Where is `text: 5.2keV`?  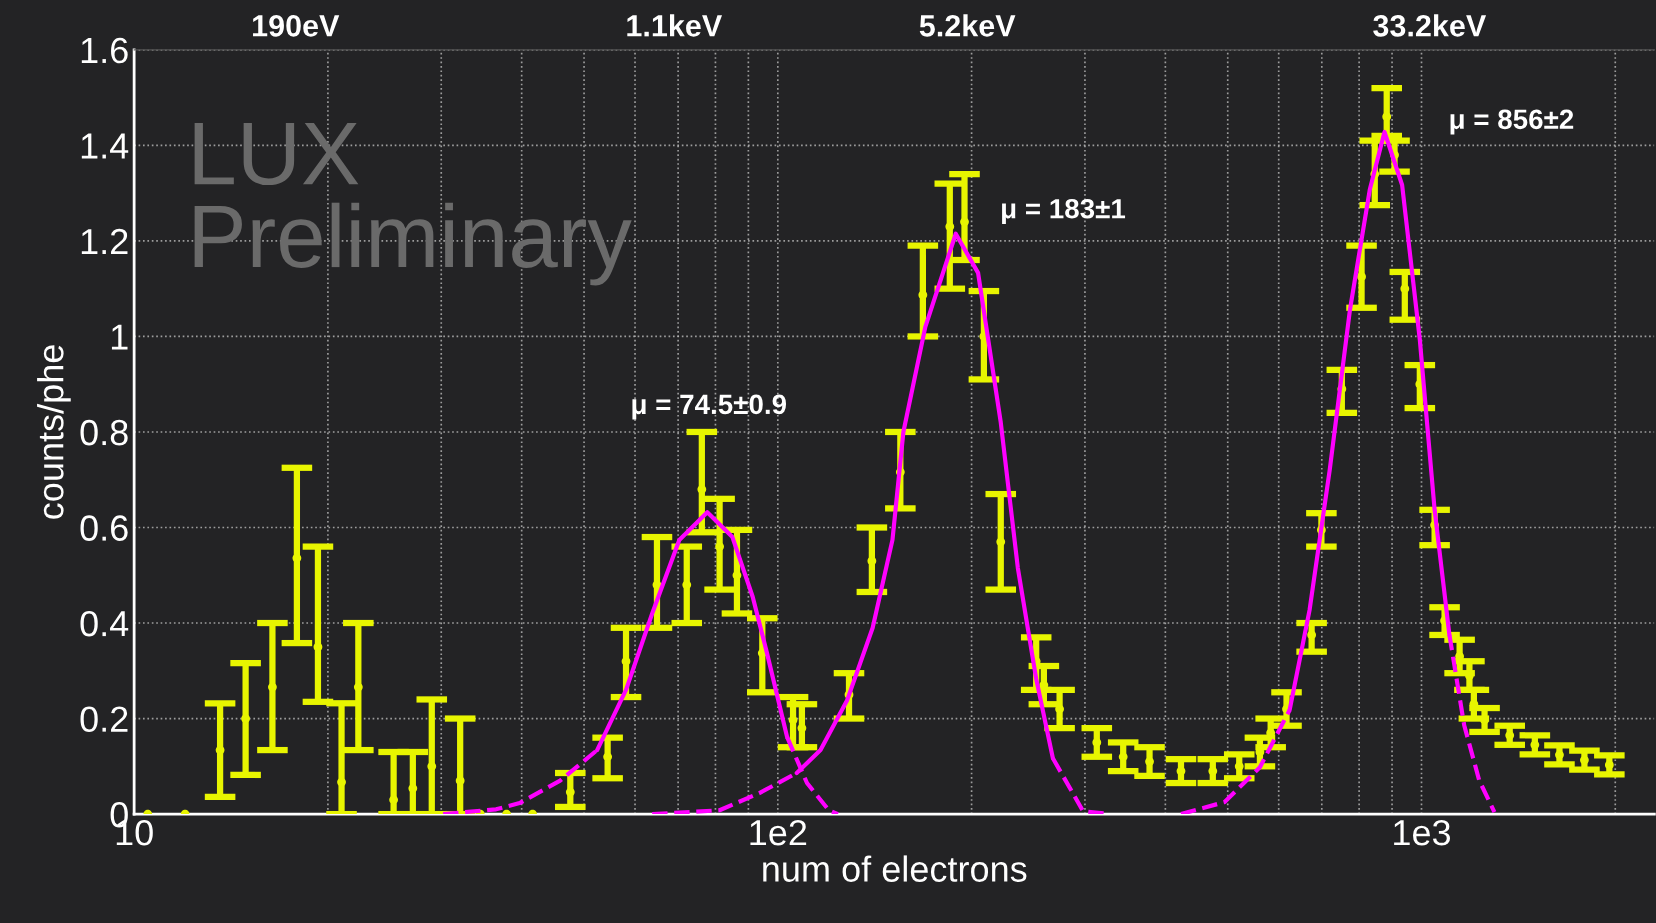
text: 5.2keV is located at coordinates (967, 25).